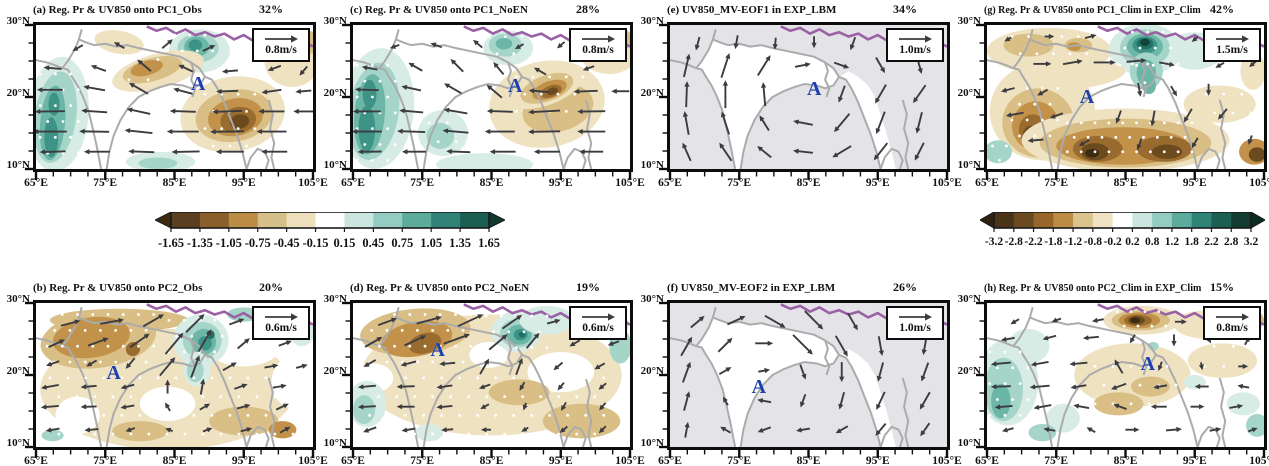 This screenshot has width=1269, height=466. What do you see at coordinates (1073, 242) in the screenshot?
I see `colorbar-tick-label: -1.2` at bounding box center [1073, 242].